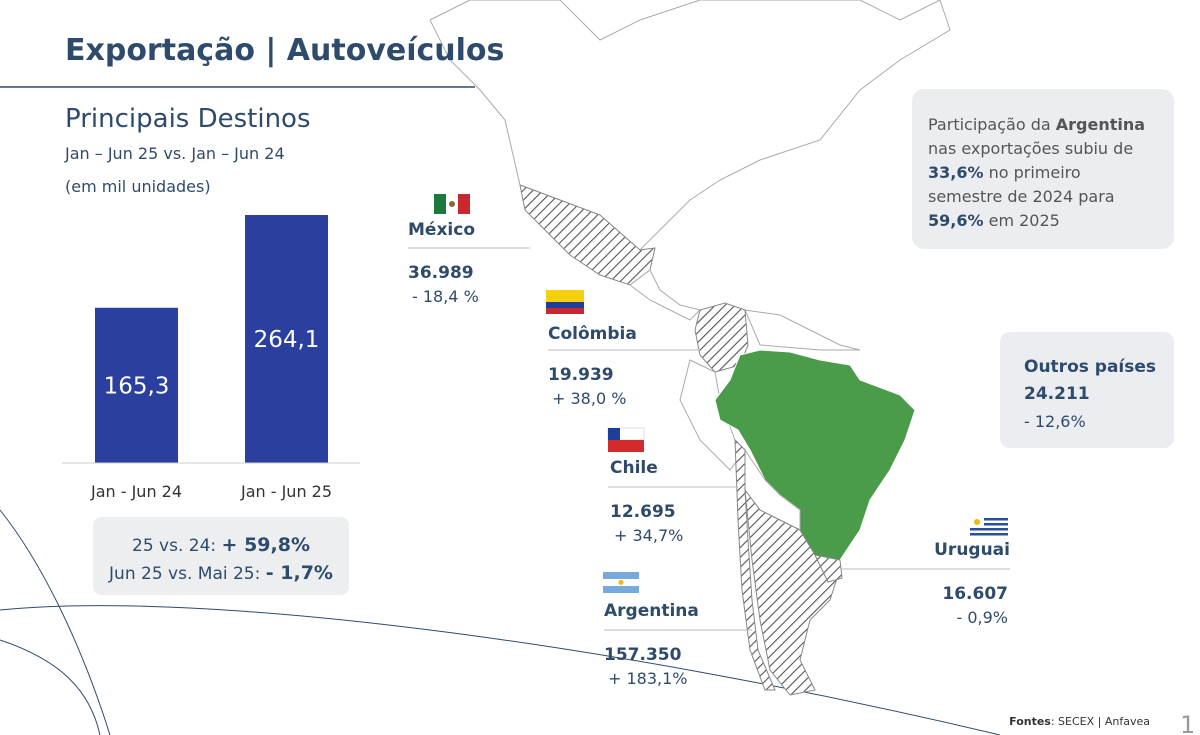 This screenshot has width=1200, height=735. I want to click on bar-value-label: 264,1, so click(287, 340).